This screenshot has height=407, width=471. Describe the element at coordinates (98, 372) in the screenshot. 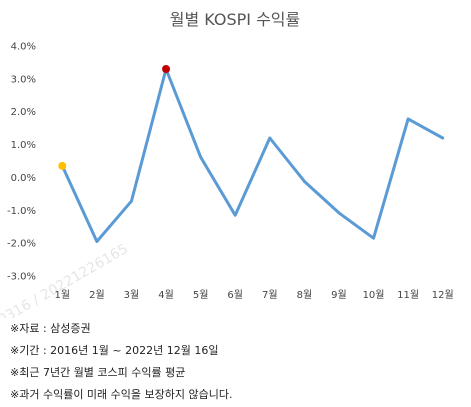

I see `note-average: ※최근 7년간 월별 코스피 수익률 평균` at that location.